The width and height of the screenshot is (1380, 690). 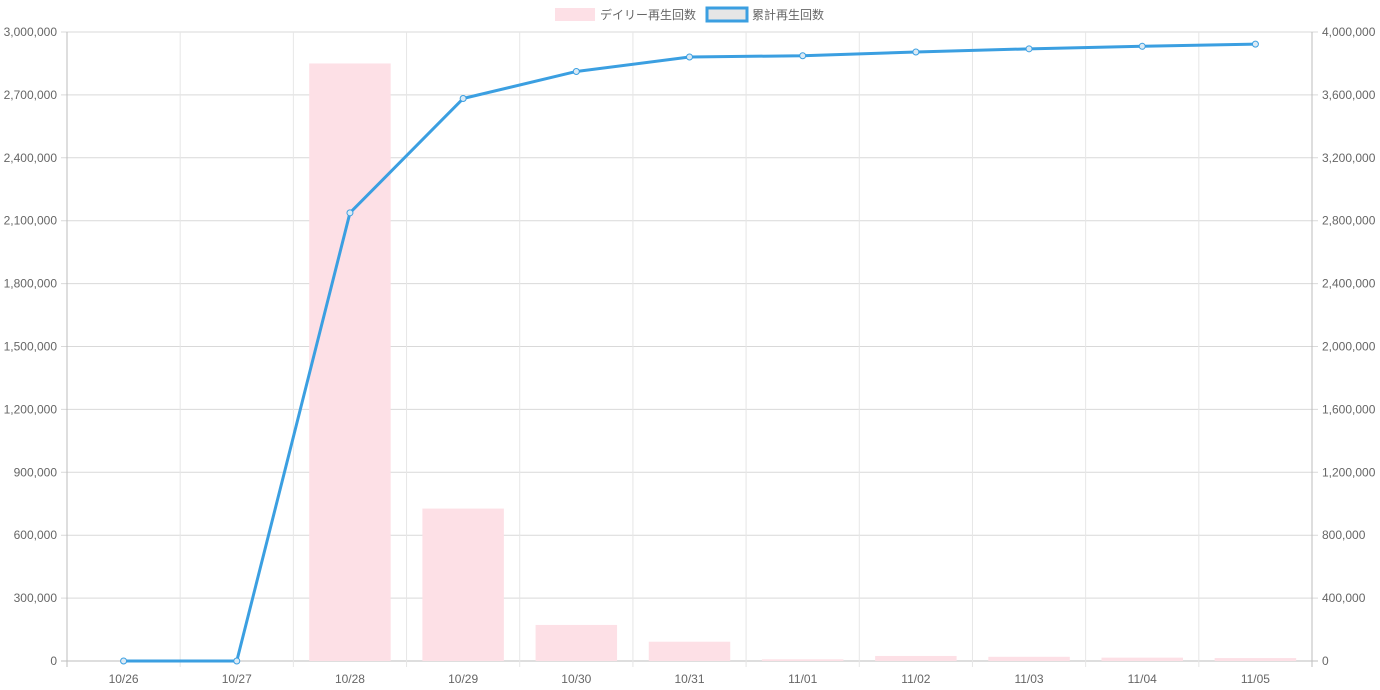 I want to click on y-left-tick-label: 2,100,000, so click(x=31, y=221).